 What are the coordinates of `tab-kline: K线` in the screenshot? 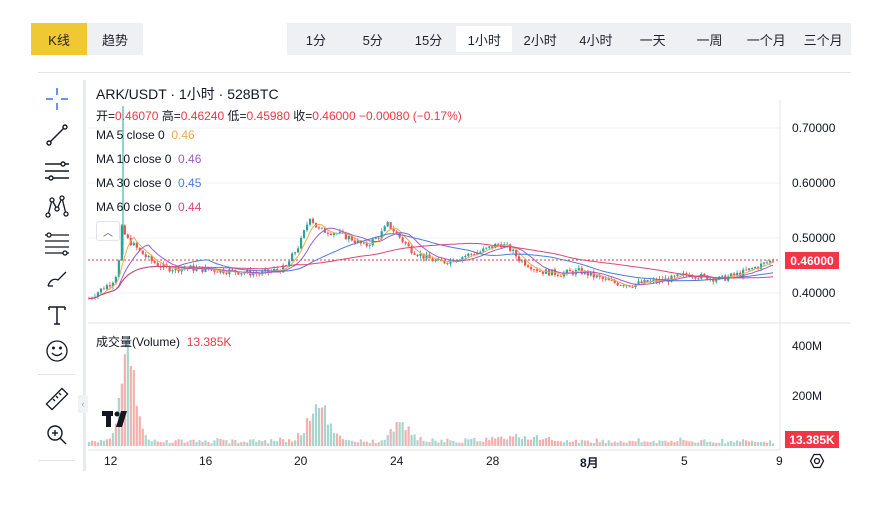 It's located at (59, 39).